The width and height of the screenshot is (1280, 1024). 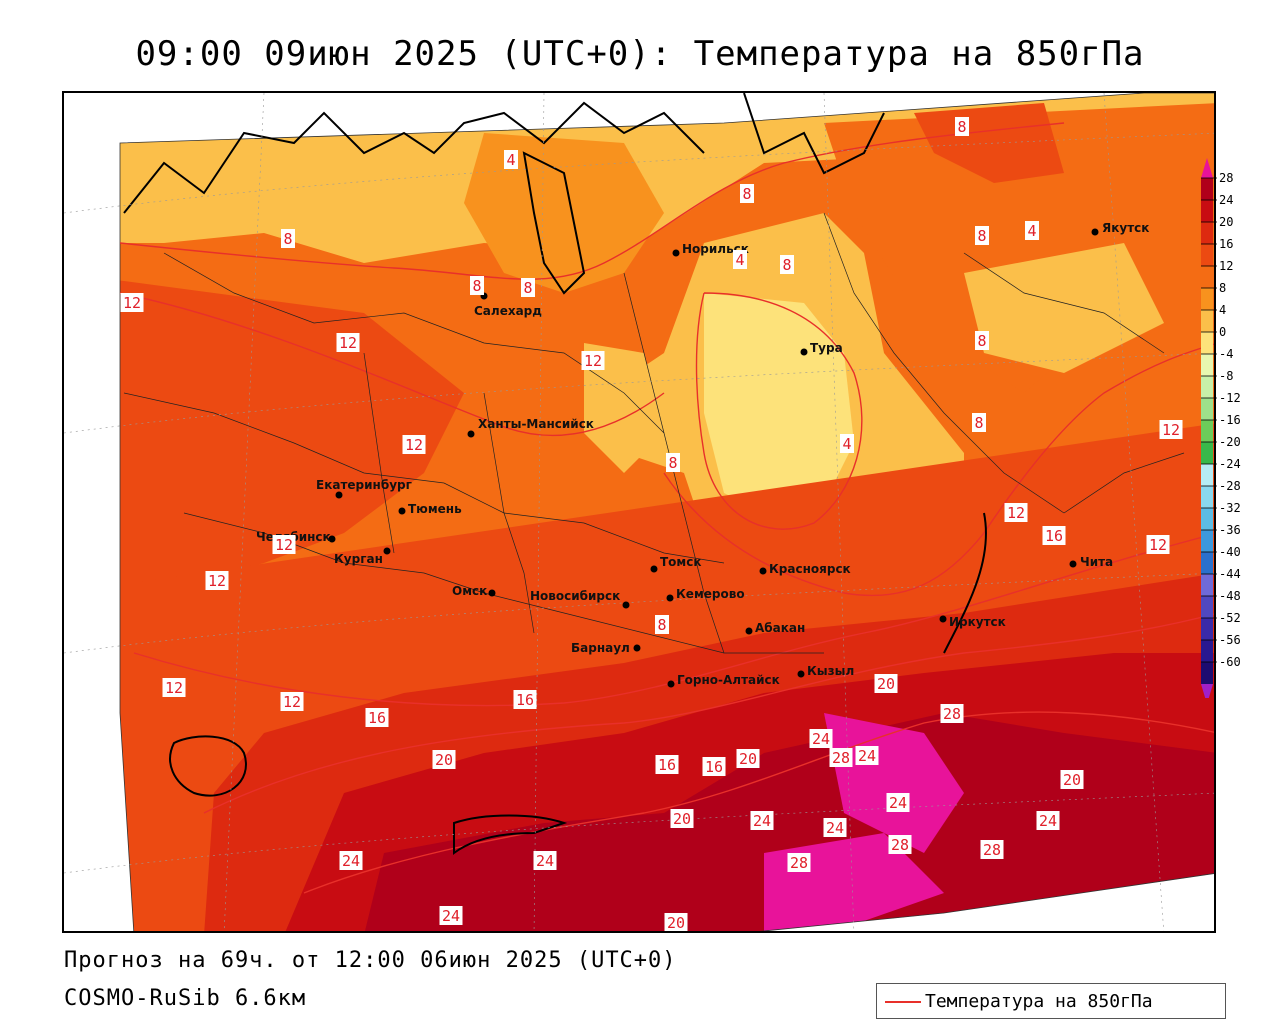 What do you see at coordinates (977, 622) in the screenshot?
I see `svg-text: Иркутск` at bounding box center [977, 622].